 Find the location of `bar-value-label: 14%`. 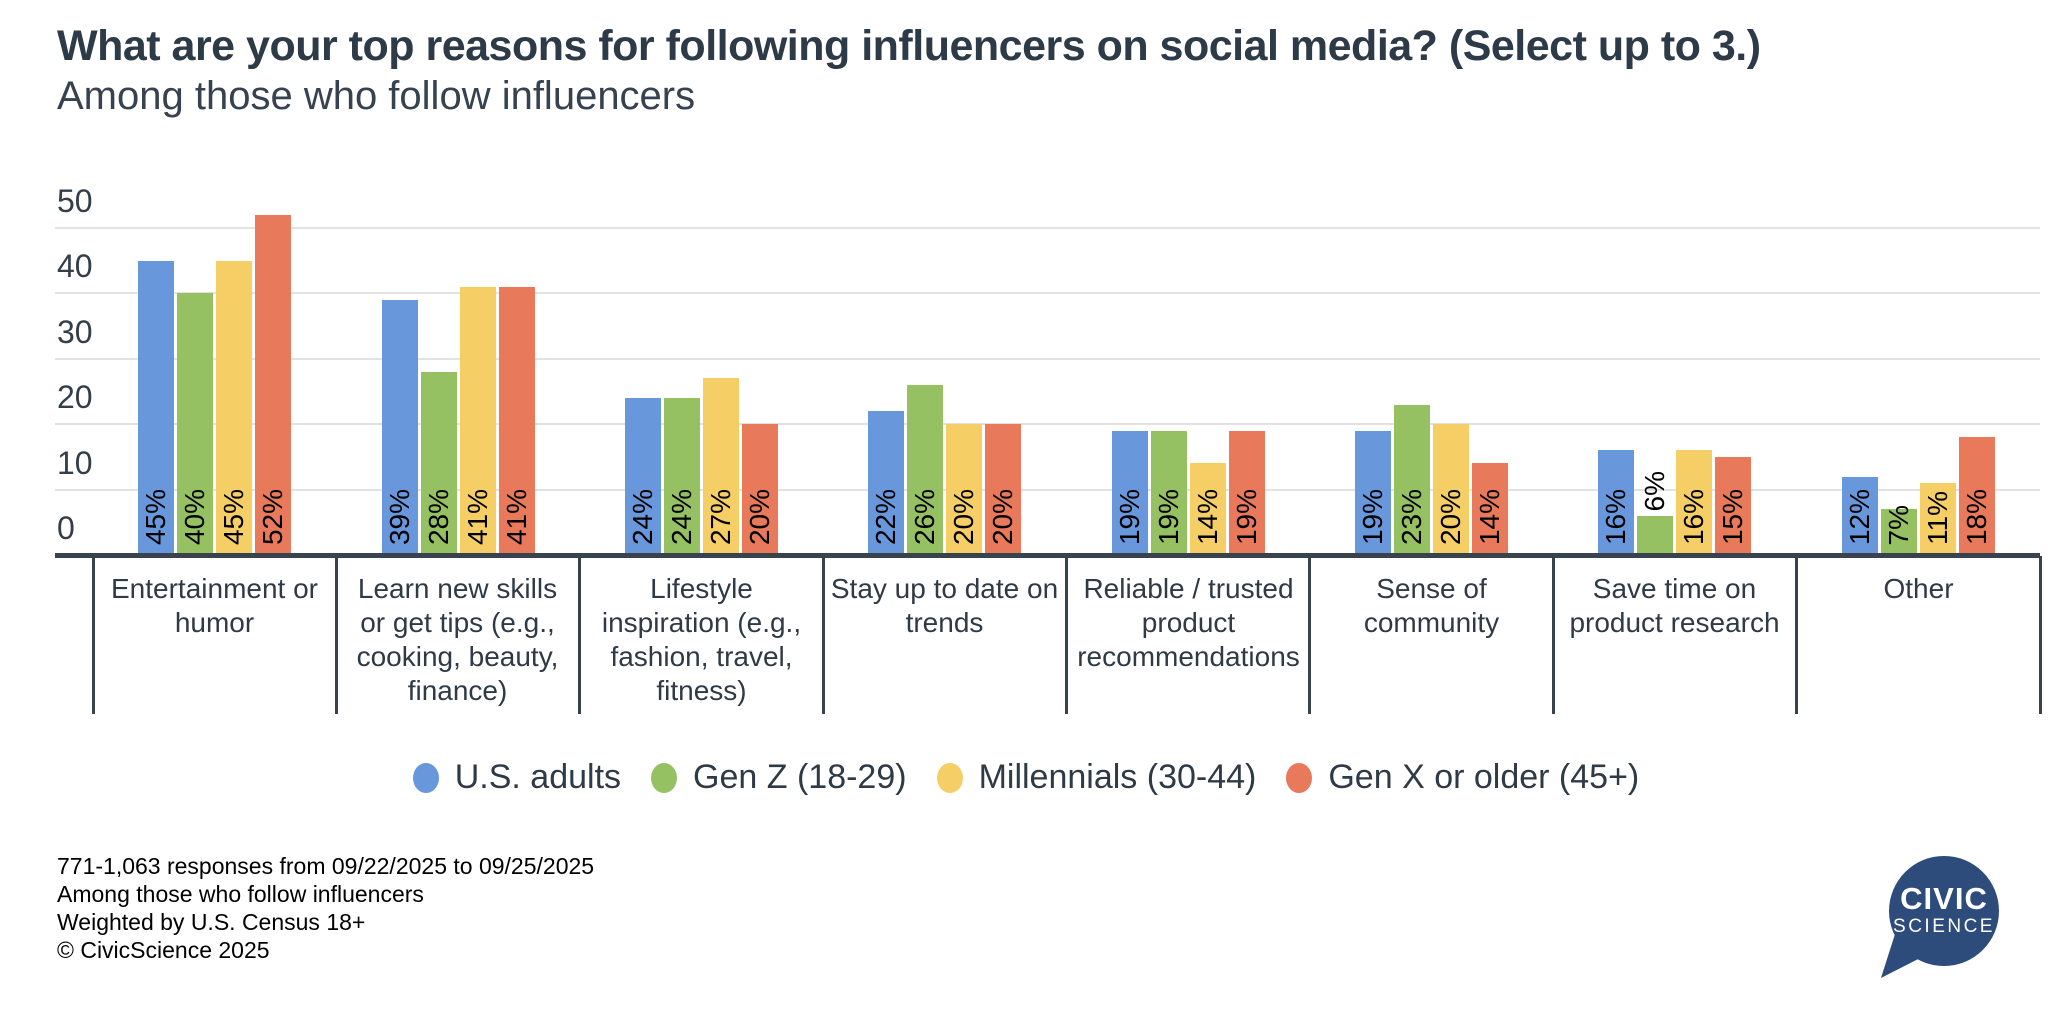

bar-value-label: 14% is located at coordinates (1208, 517).